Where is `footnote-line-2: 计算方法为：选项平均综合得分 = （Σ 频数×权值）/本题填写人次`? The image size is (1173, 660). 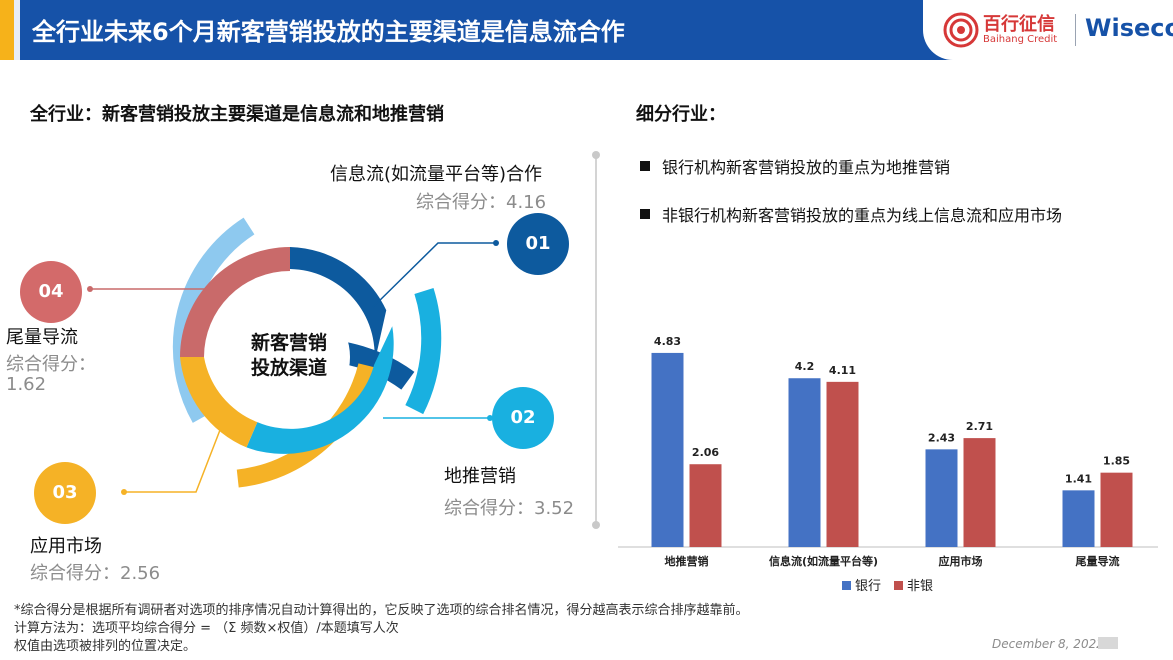 footnote-line-2: 计算方法为：选项平均综合得分 = （Σ 频数×权值）/本题填写人次 is located at coordinates (206, 628).